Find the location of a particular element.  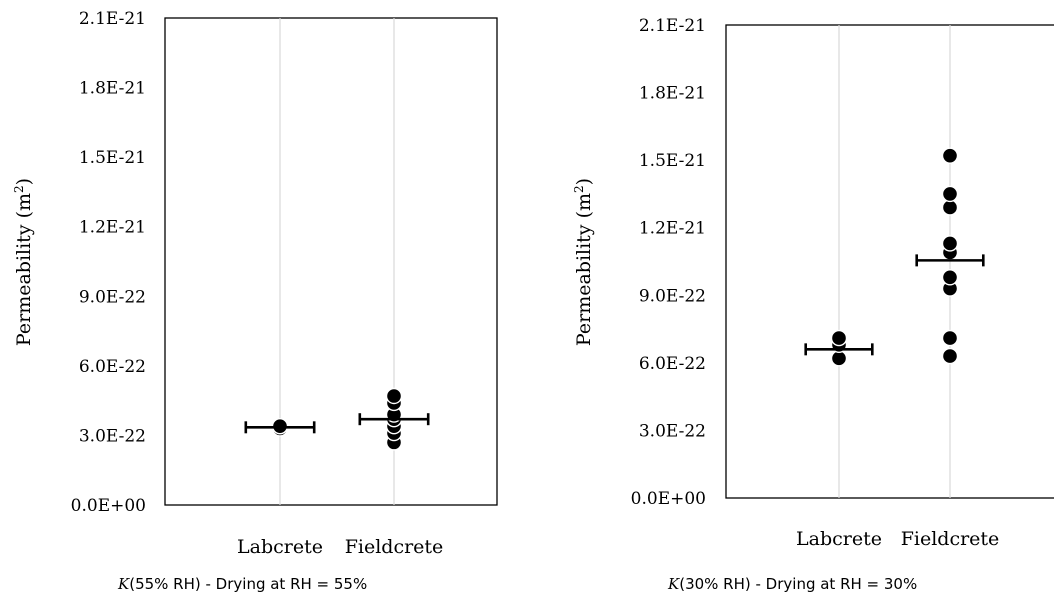

chart-caption: K(30% RH) - Drying at RH = 30% is located at coordinates (792, 584).